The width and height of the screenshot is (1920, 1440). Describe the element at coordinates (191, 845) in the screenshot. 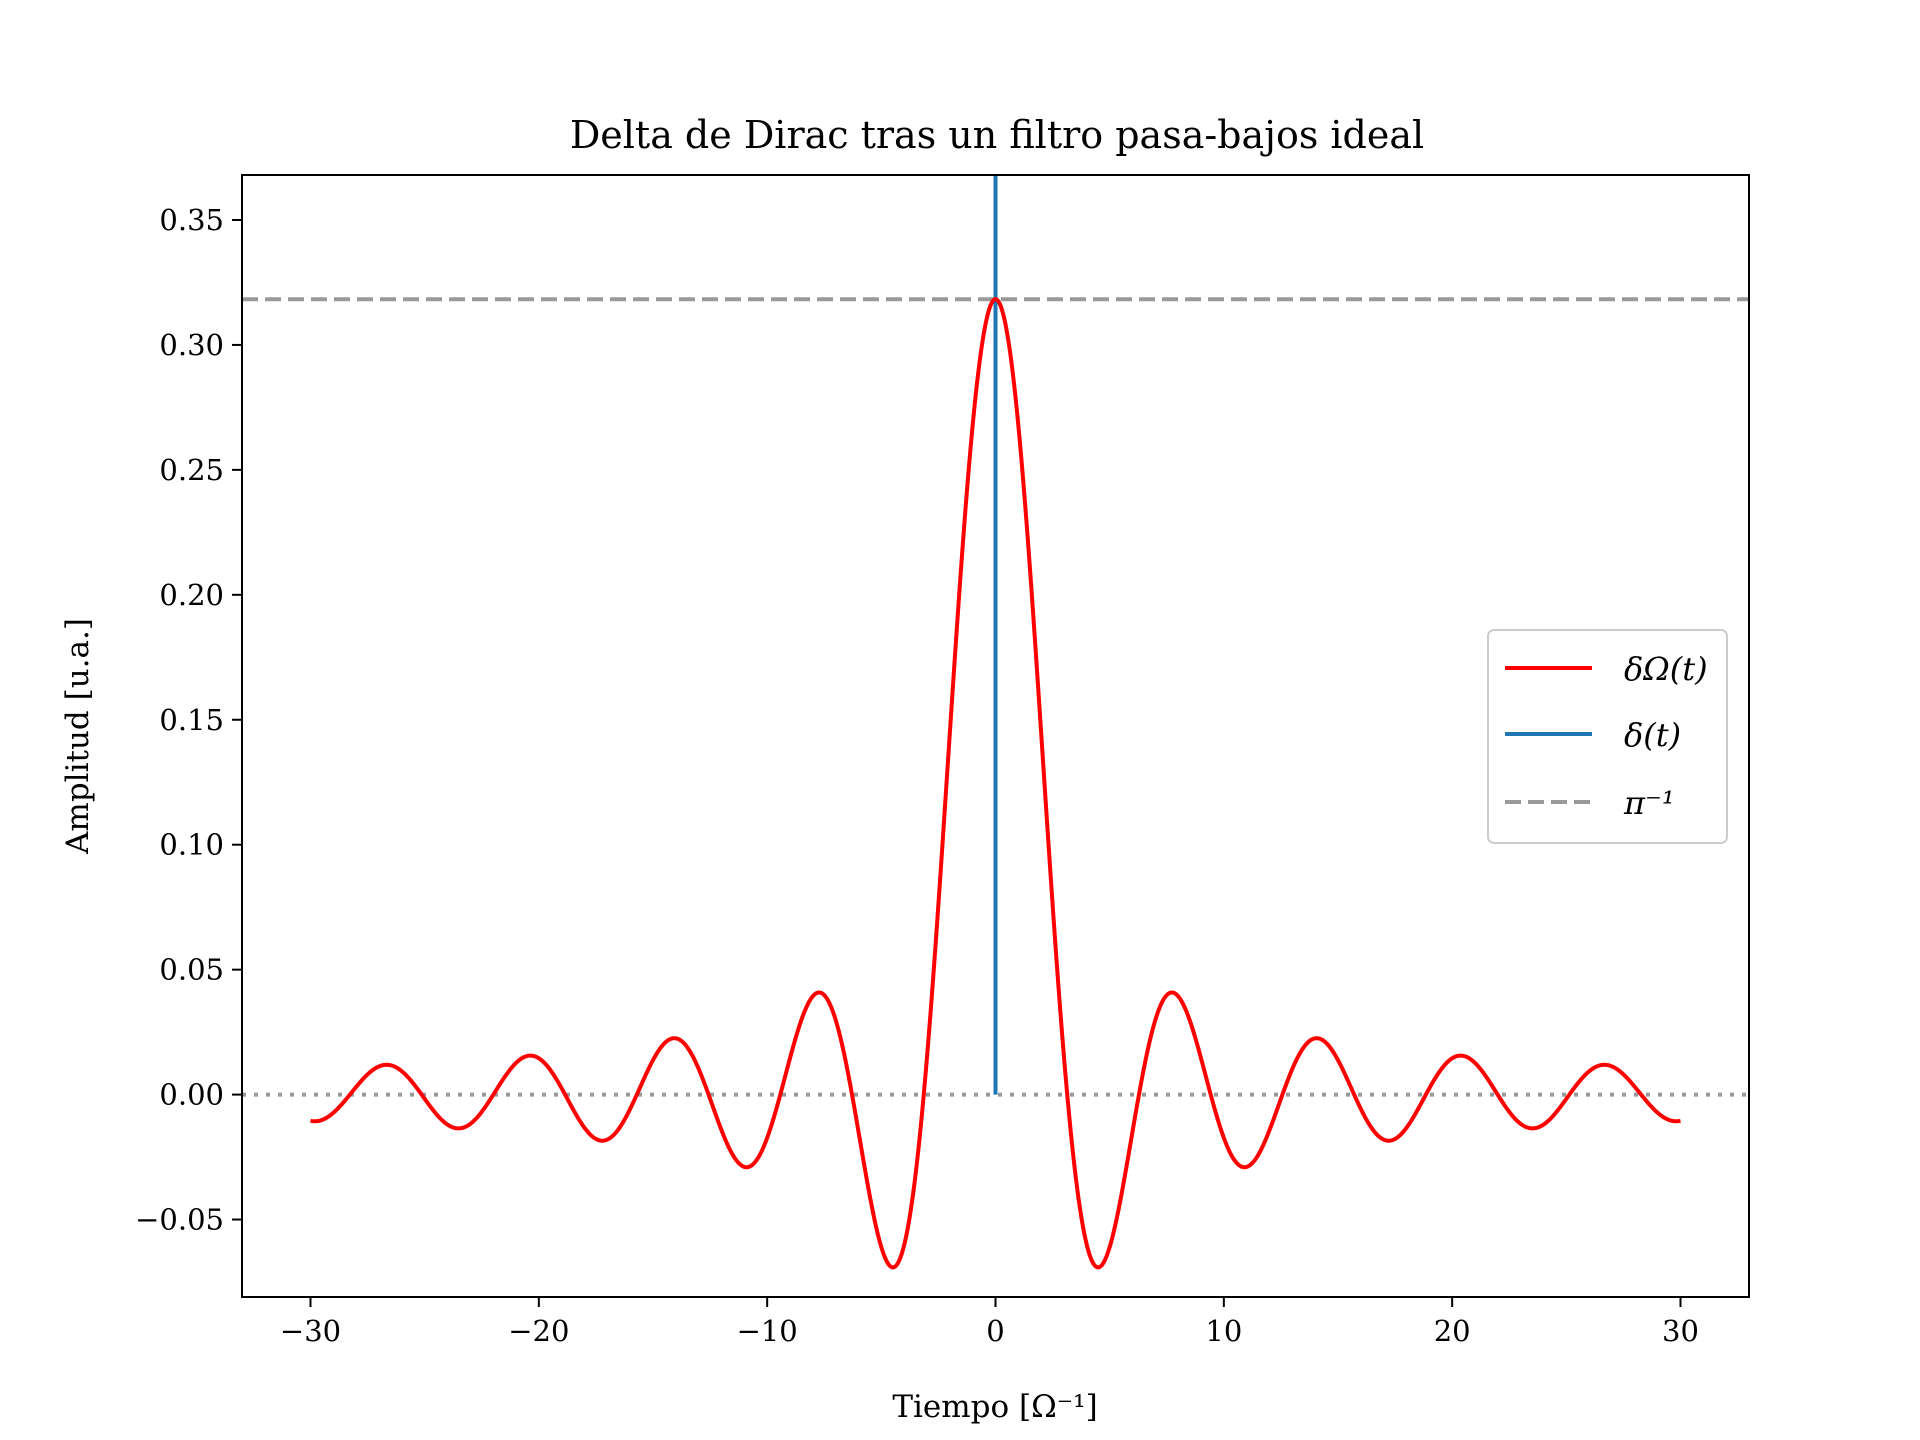

I see `y-tick-label: 0.10` at that location.